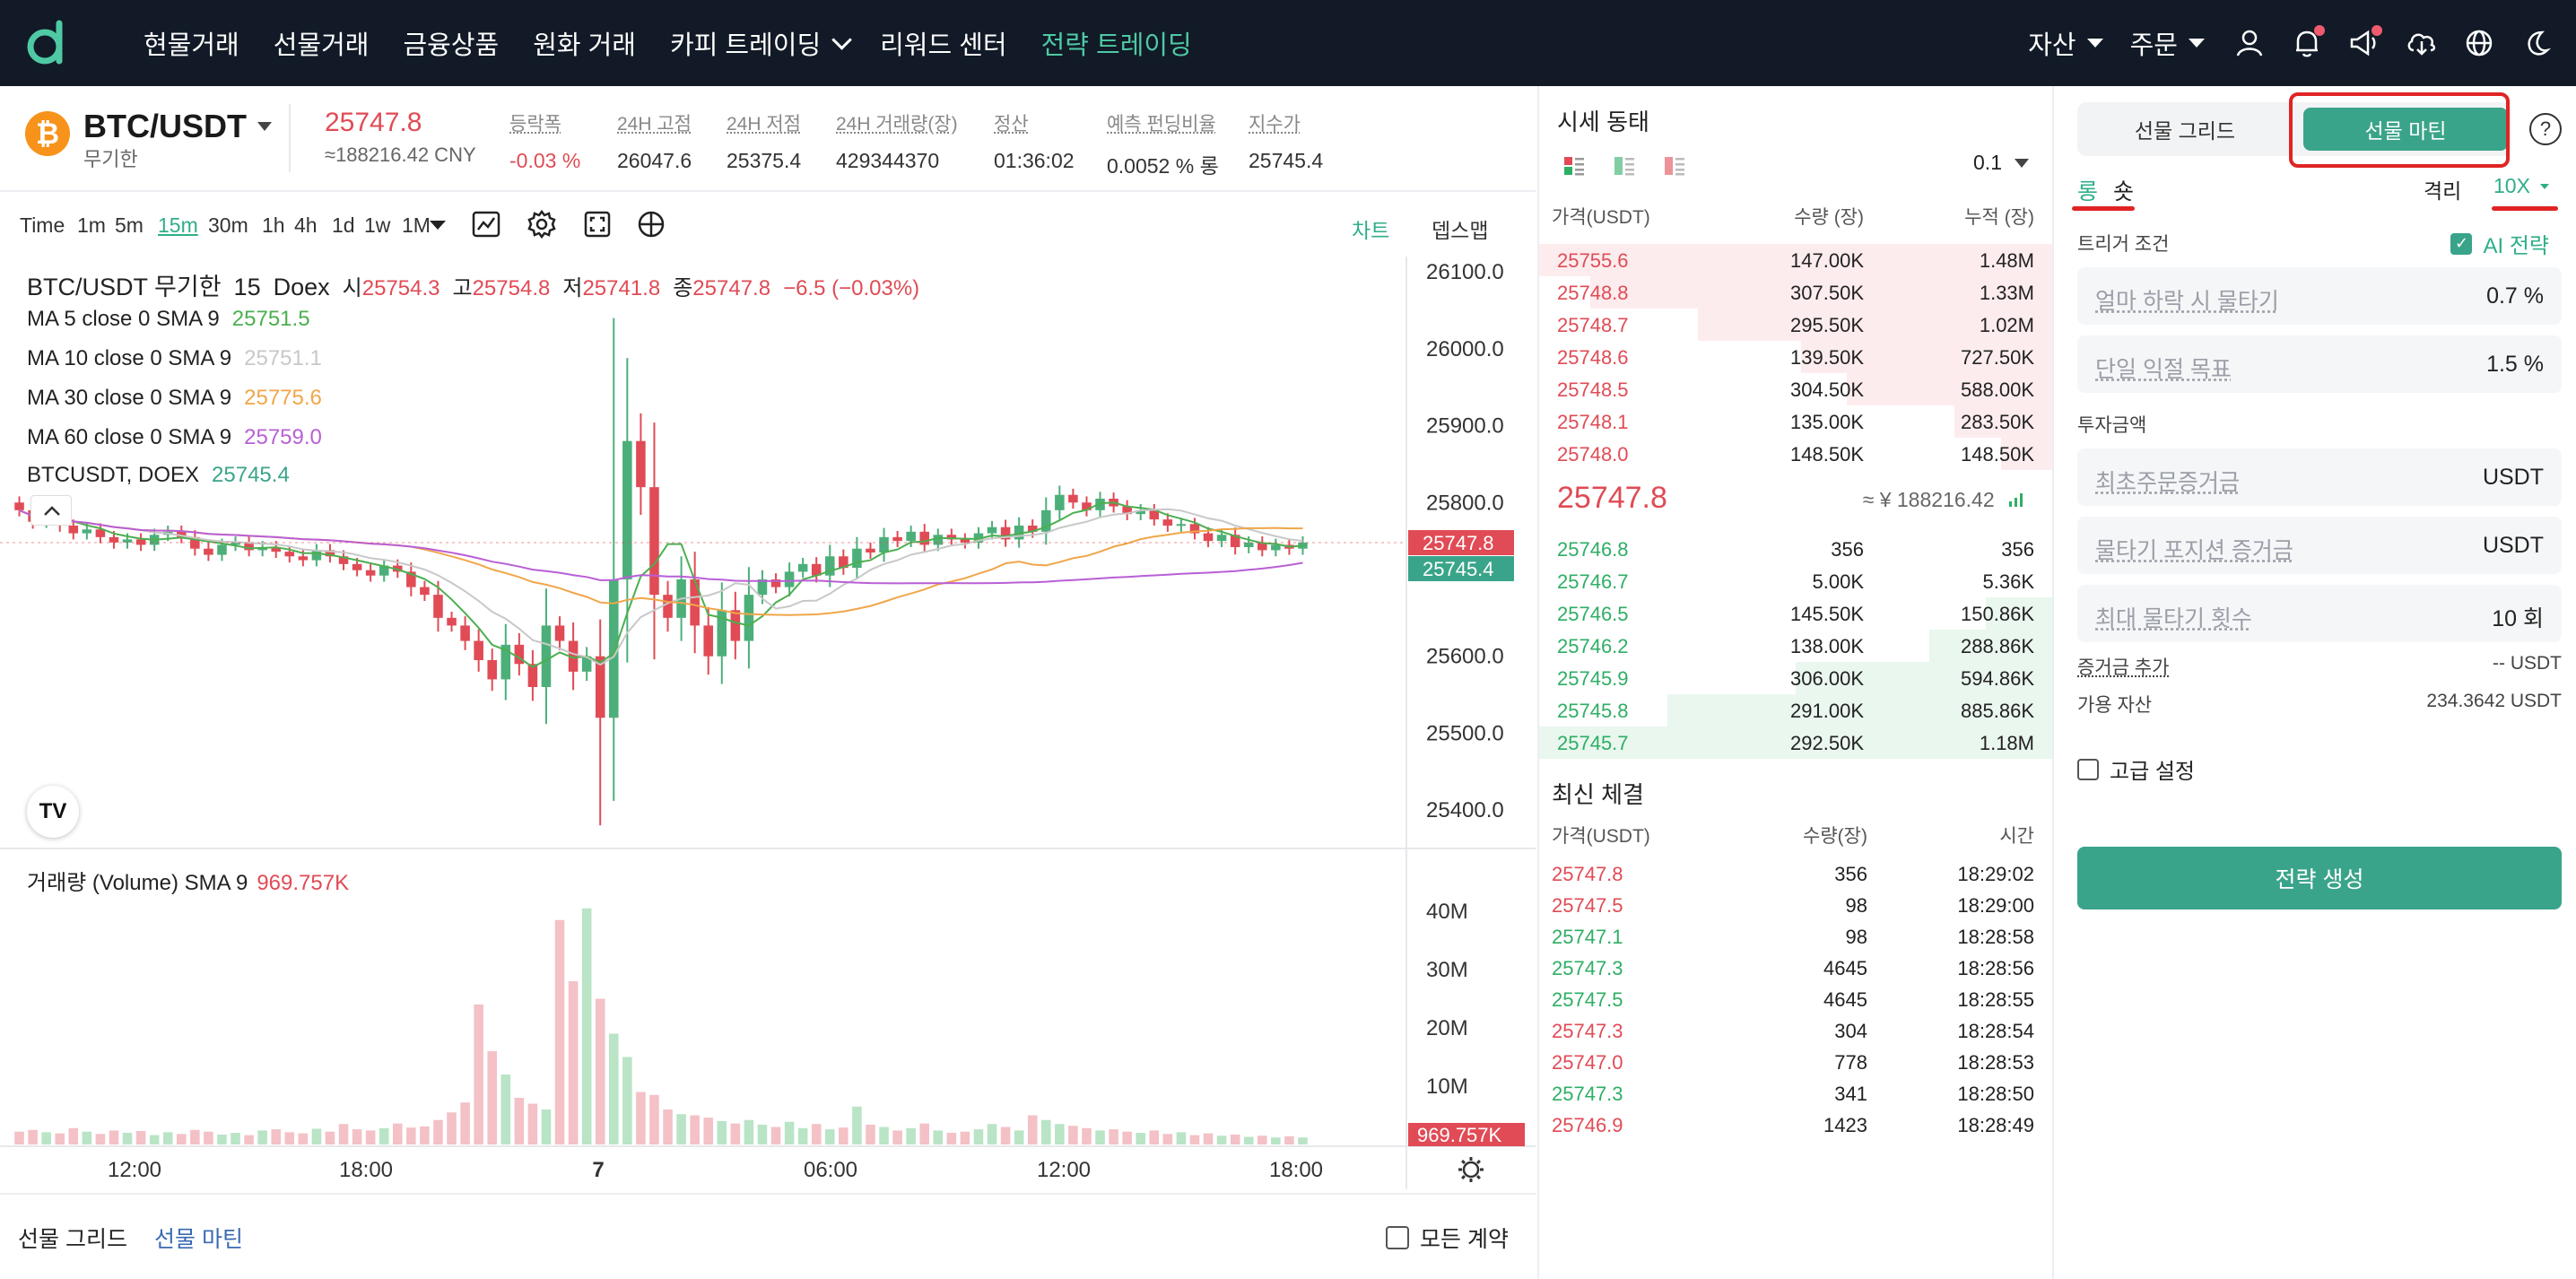 This screenshot has height=1279, width=2576. I want to click on trade-price: 25746.9, so click(1587, 1125).